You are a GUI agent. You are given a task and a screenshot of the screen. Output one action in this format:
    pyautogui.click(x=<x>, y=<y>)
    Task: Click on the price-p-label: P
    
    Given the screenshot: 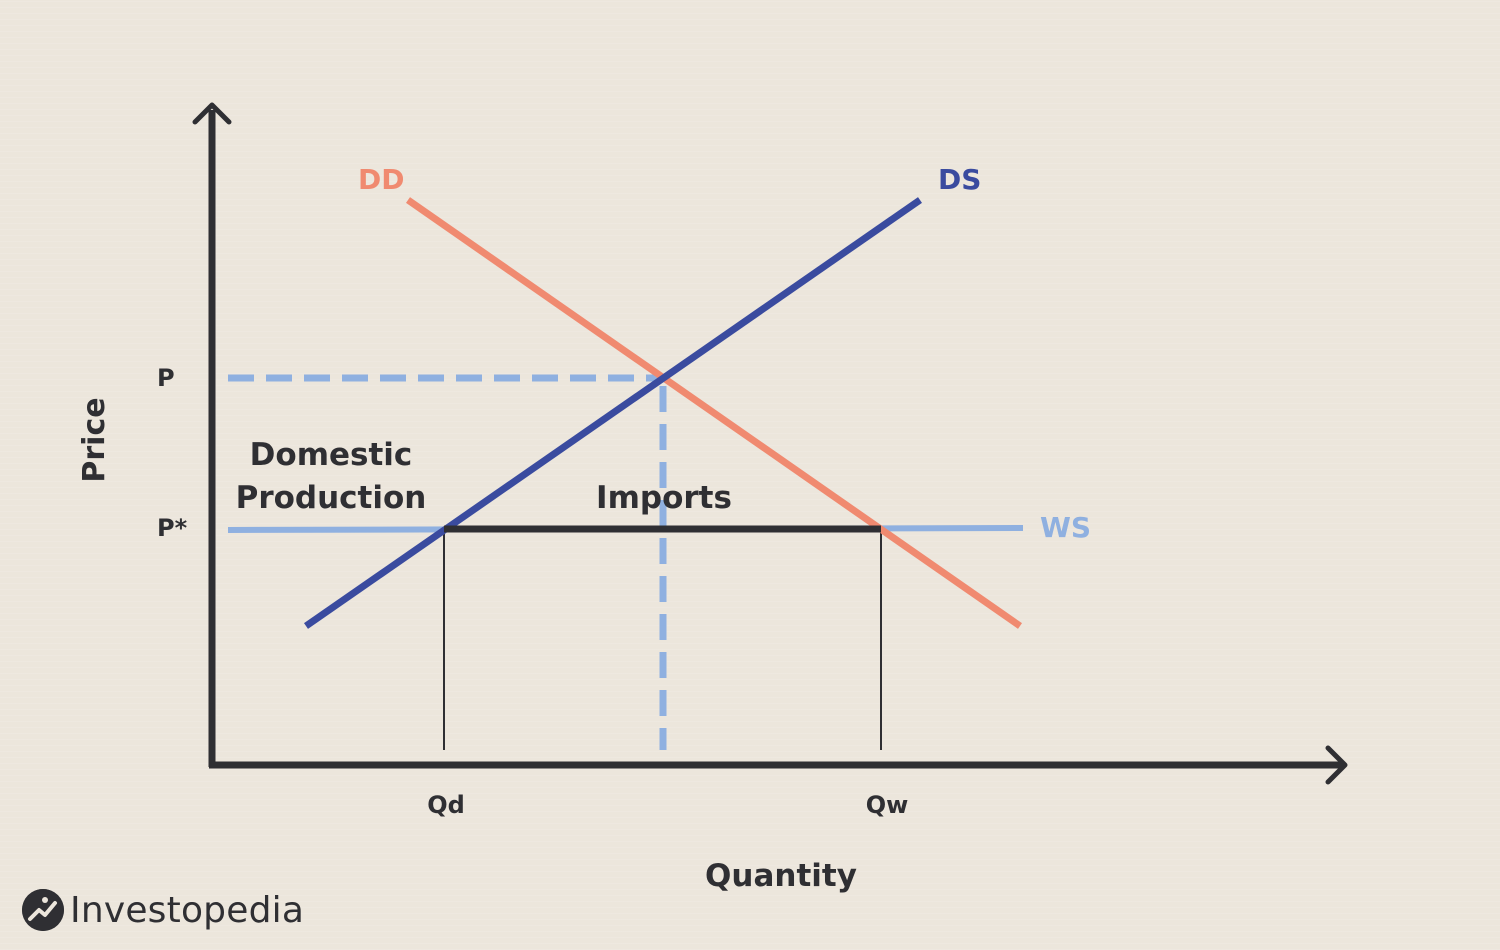 What is the action you would take?
    pyautogui.click(x=166, y=378)
    